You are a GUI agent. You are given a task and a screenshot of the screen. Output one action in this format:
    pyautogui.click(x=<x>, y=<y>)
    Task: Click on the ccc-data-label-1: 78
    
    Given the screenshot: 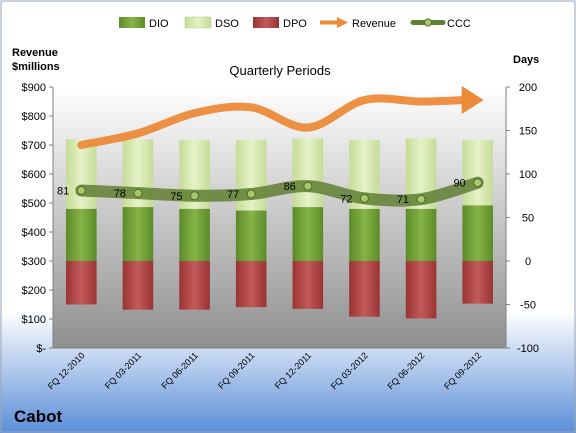 What is the action you would take?
    pyautogui.click(x=120, y=194)
    